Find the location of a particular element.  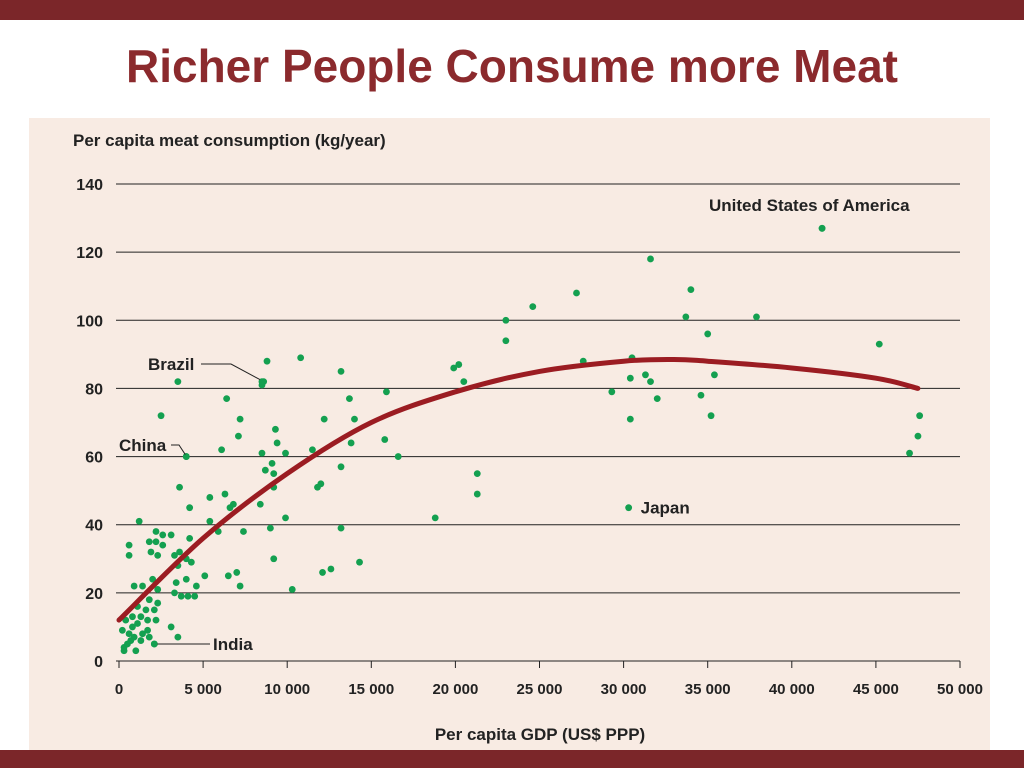

x-tick-label: 30 000 is located at coordinates (624, 689).